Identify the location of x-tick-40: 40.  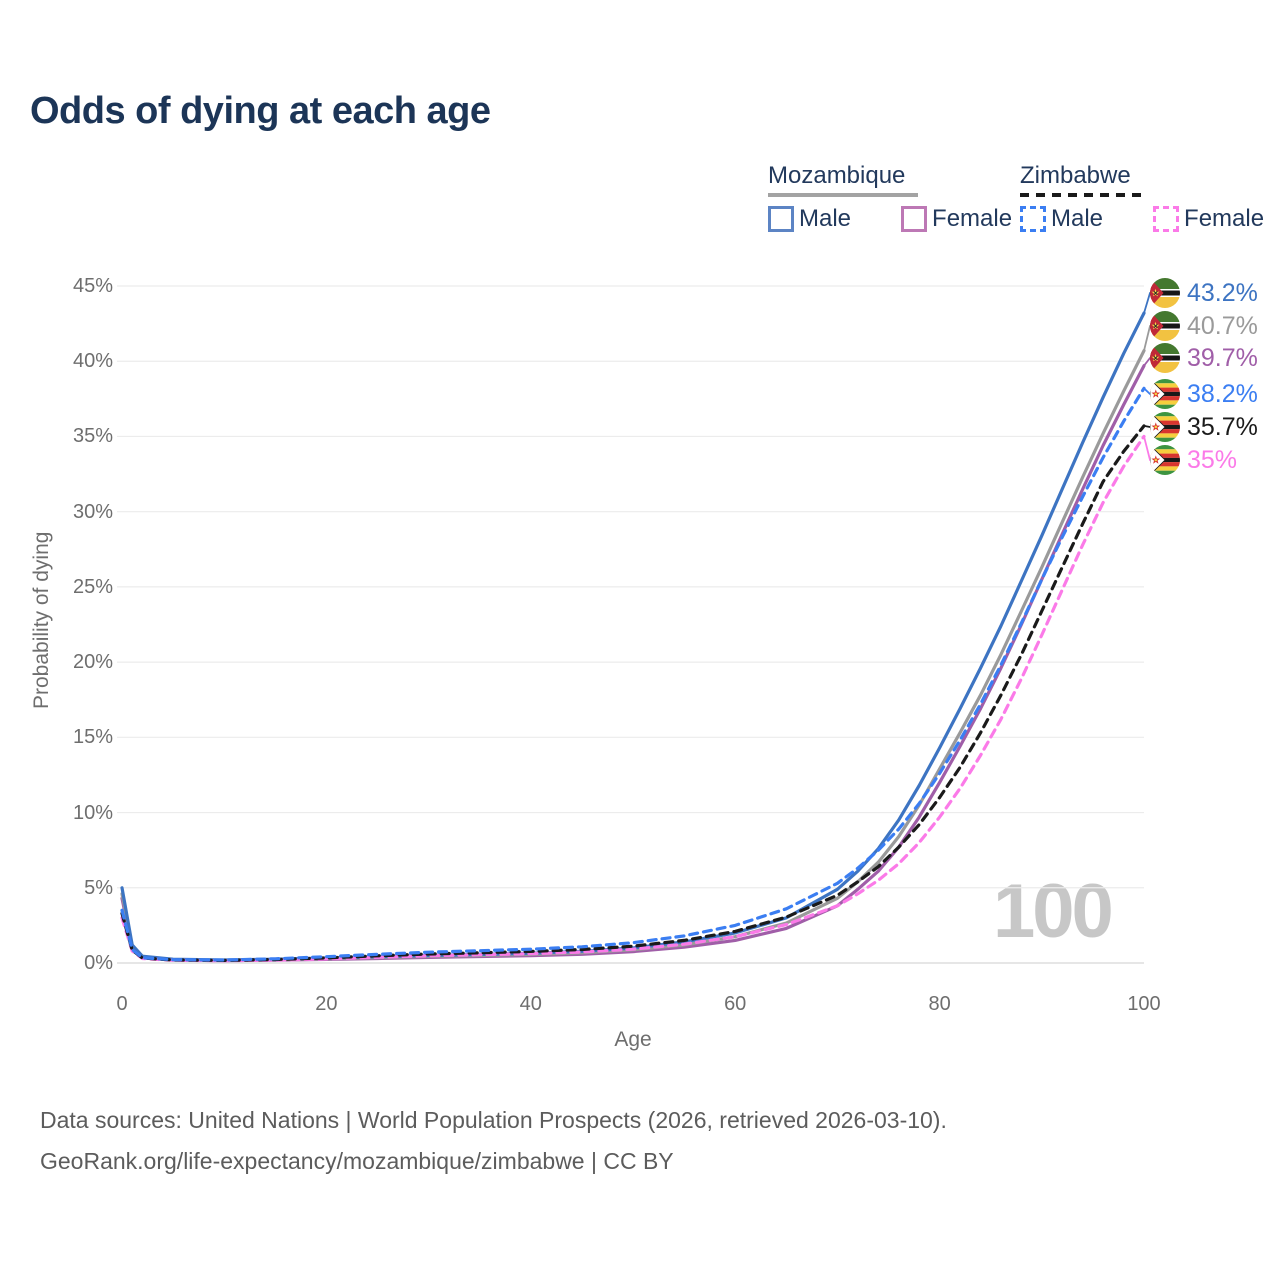
(530, 1004).